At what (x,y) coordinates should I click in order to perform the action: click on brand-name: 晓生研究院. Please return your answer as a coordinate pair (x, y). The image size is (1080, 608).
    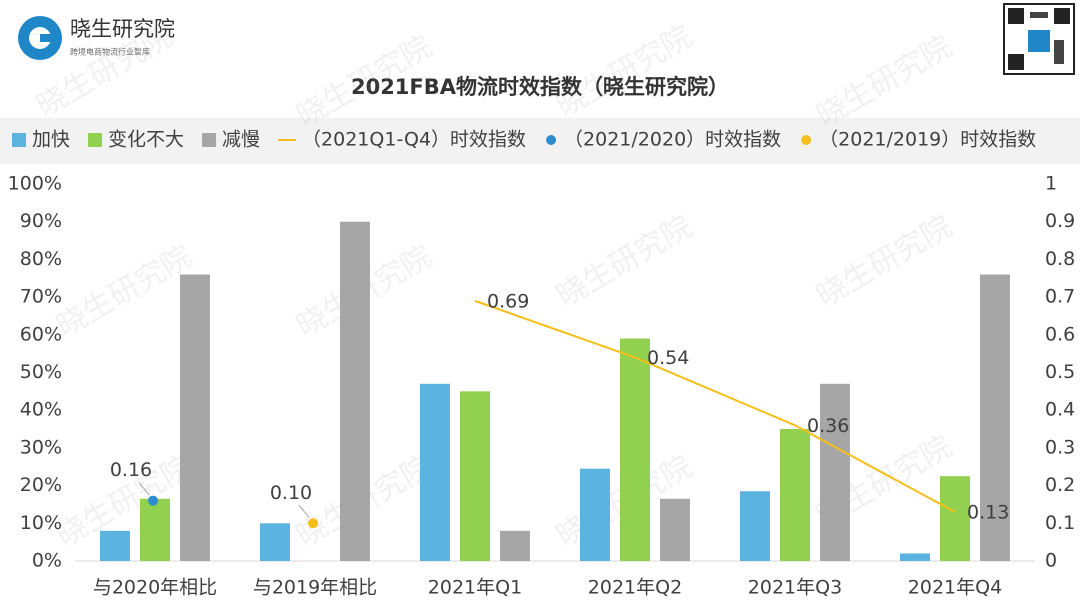
    Looking at the image, I should click on (122, 29).